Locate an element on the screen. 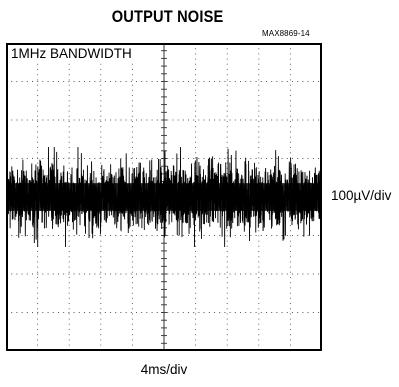  x-axis-scale-label: 4ms/div is located at coordinates (164, 369).